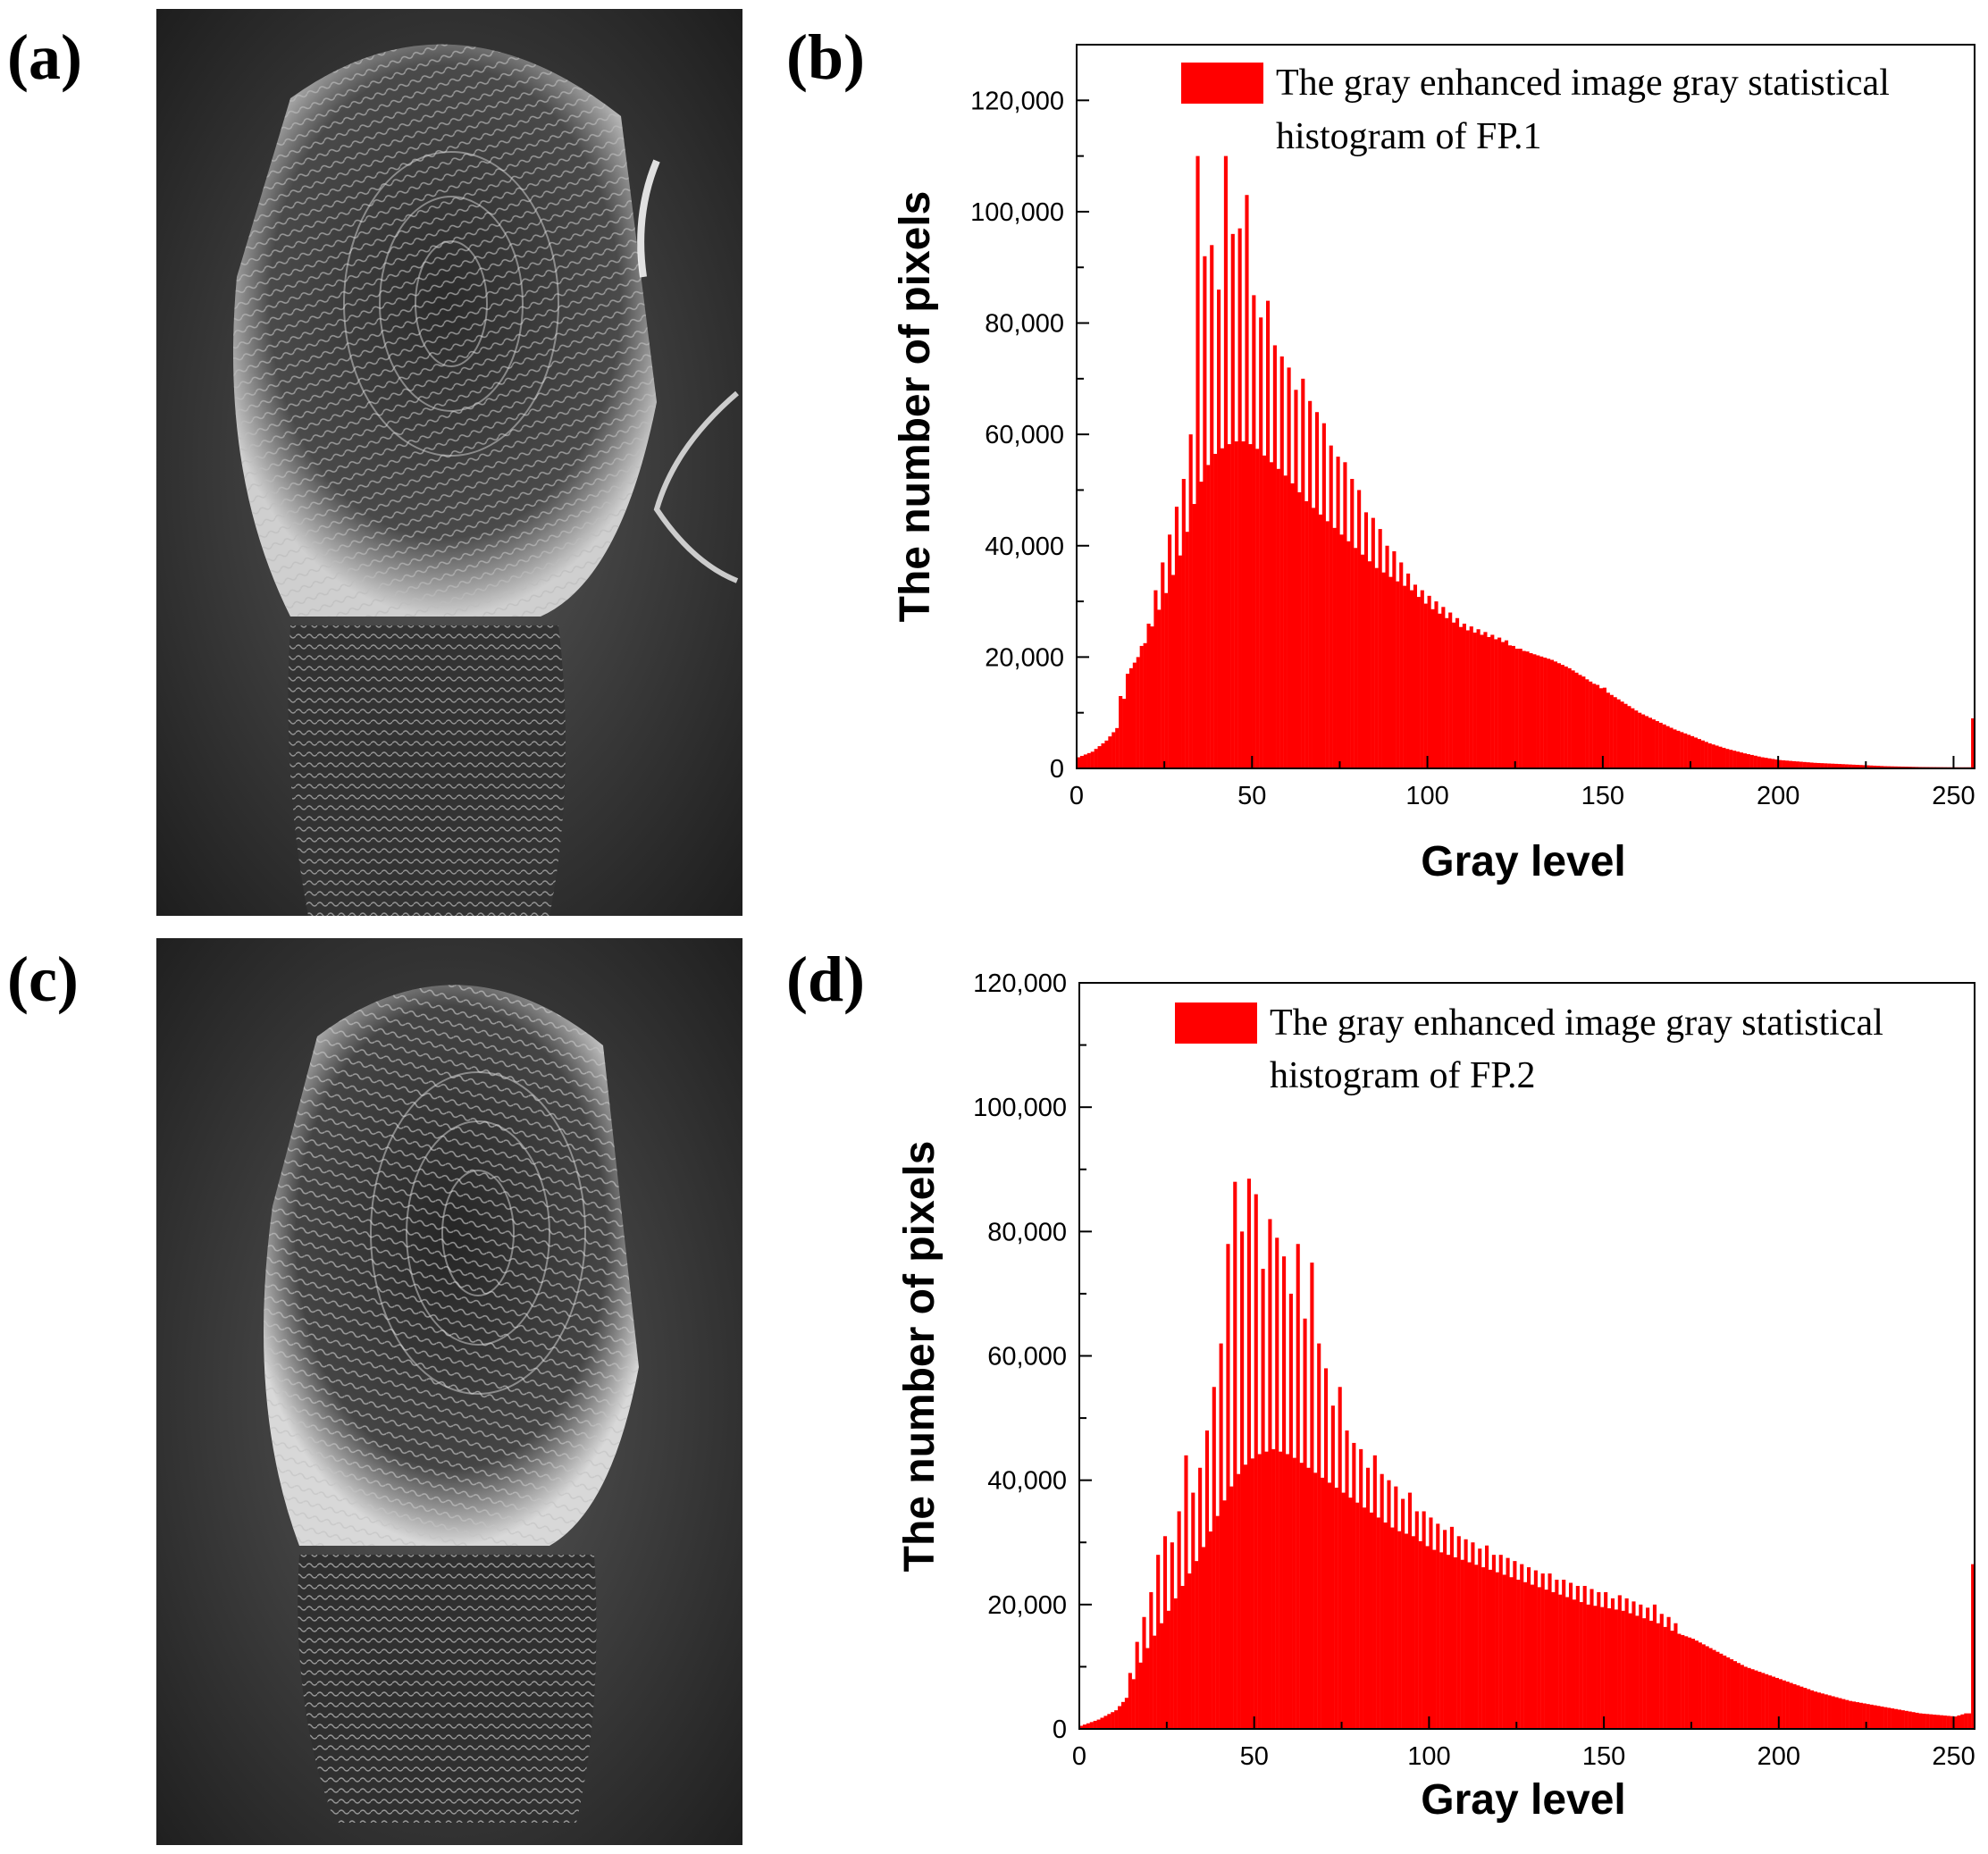  What do you see at coordinates (1076, 796) in the screenshot?
I see `x-tick-label: 0` at bounding box center [1076, 796].